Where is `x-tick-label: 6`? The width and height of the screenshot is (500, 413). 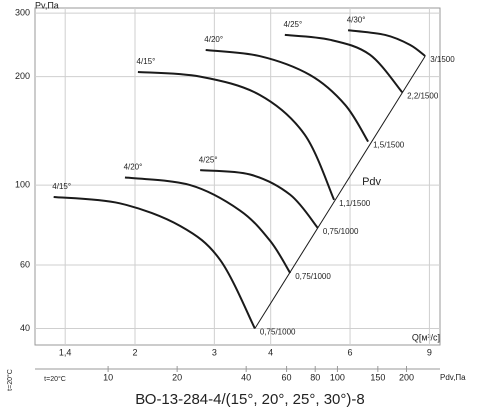
x-tick-label: 6 is located at coordinates (350, 352).